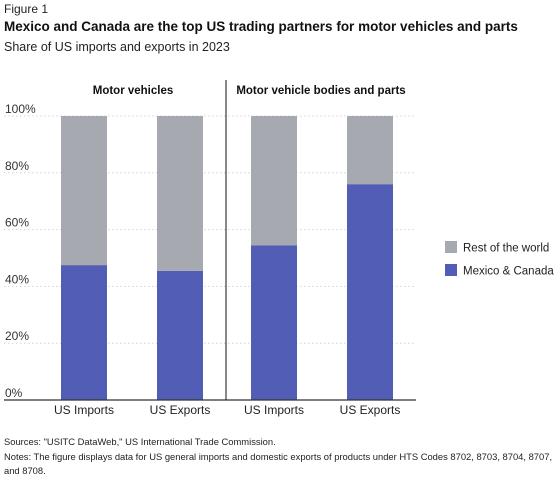 This screenshot has height=496, width=560. Describe the element at coordinates (17, 166) in the screenshot. I see `y-tick-label: 80%` at that location.